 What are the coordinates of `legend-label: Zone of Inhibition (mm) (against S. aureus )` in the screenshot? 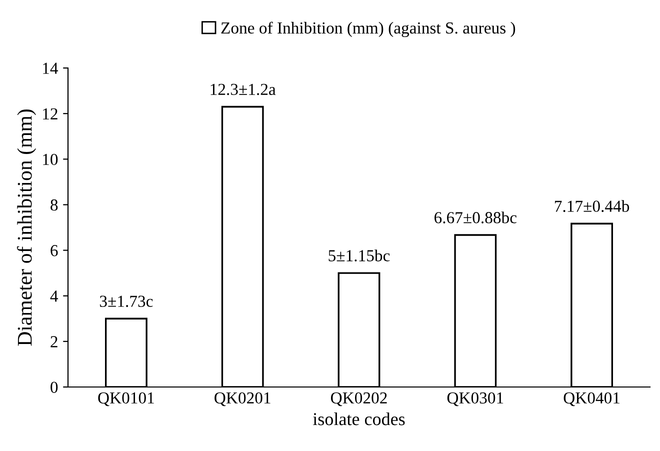 It's located at (368, 30).